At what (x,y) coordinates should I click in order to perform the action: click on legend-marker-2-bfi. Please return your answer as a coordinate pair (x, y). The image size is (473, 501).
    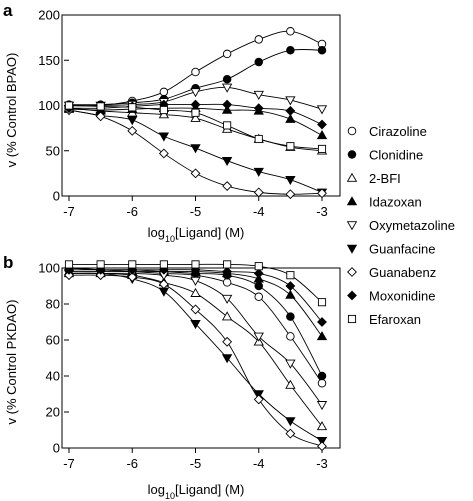
    Looking at the image, I should click on (352, 177).